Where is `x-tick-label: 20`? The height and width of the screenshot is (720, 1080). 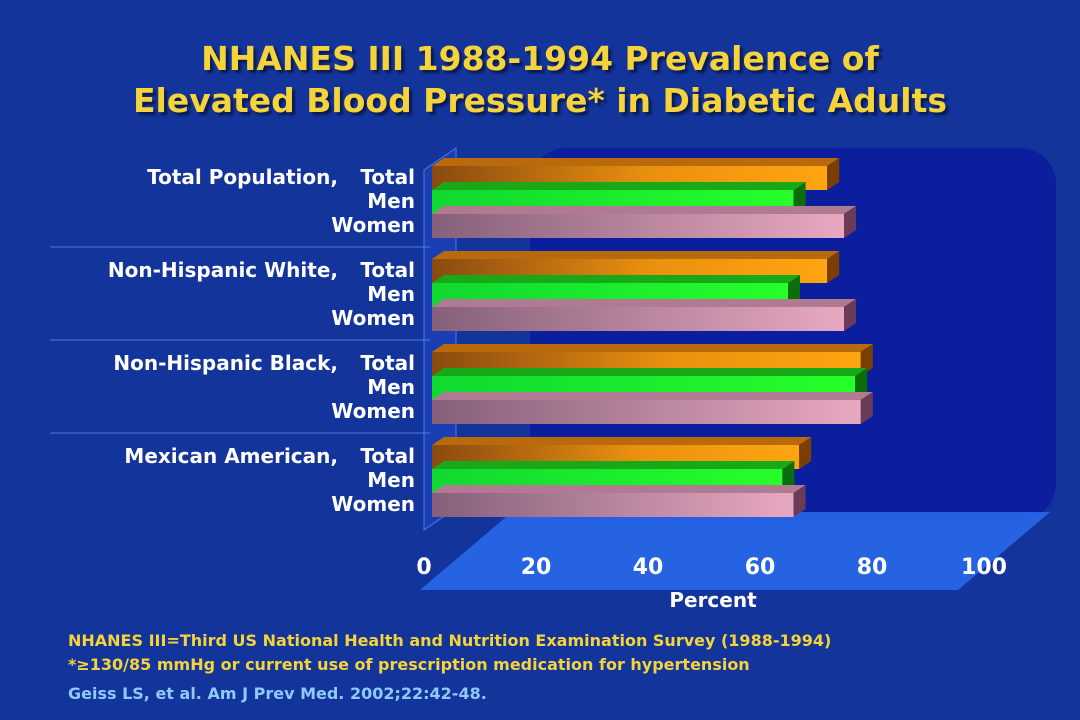
x-tick-label: 20 is located at coordinates (536, 567).